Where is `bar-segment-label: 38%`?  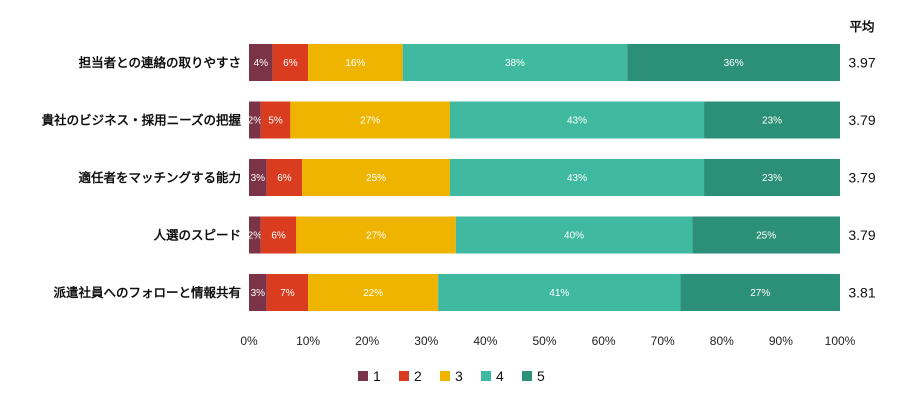 bar-segment-label: 38% is located at coordinates (515, 63).